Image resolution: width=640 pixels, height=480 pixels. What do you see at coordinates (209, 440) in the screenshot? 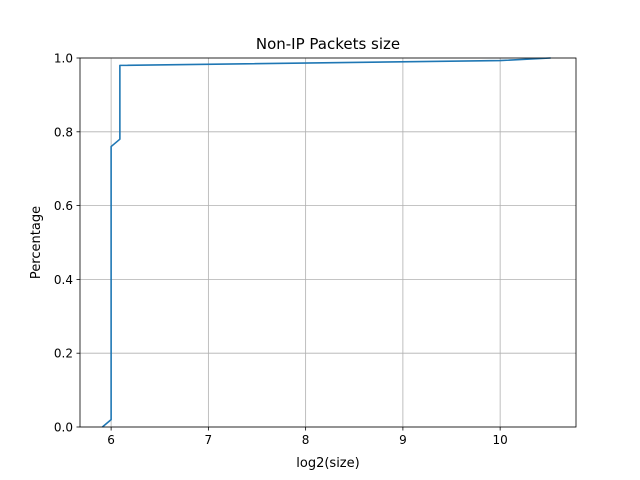
I see `x-tick-label: 7` at bounding box center [209, 440].